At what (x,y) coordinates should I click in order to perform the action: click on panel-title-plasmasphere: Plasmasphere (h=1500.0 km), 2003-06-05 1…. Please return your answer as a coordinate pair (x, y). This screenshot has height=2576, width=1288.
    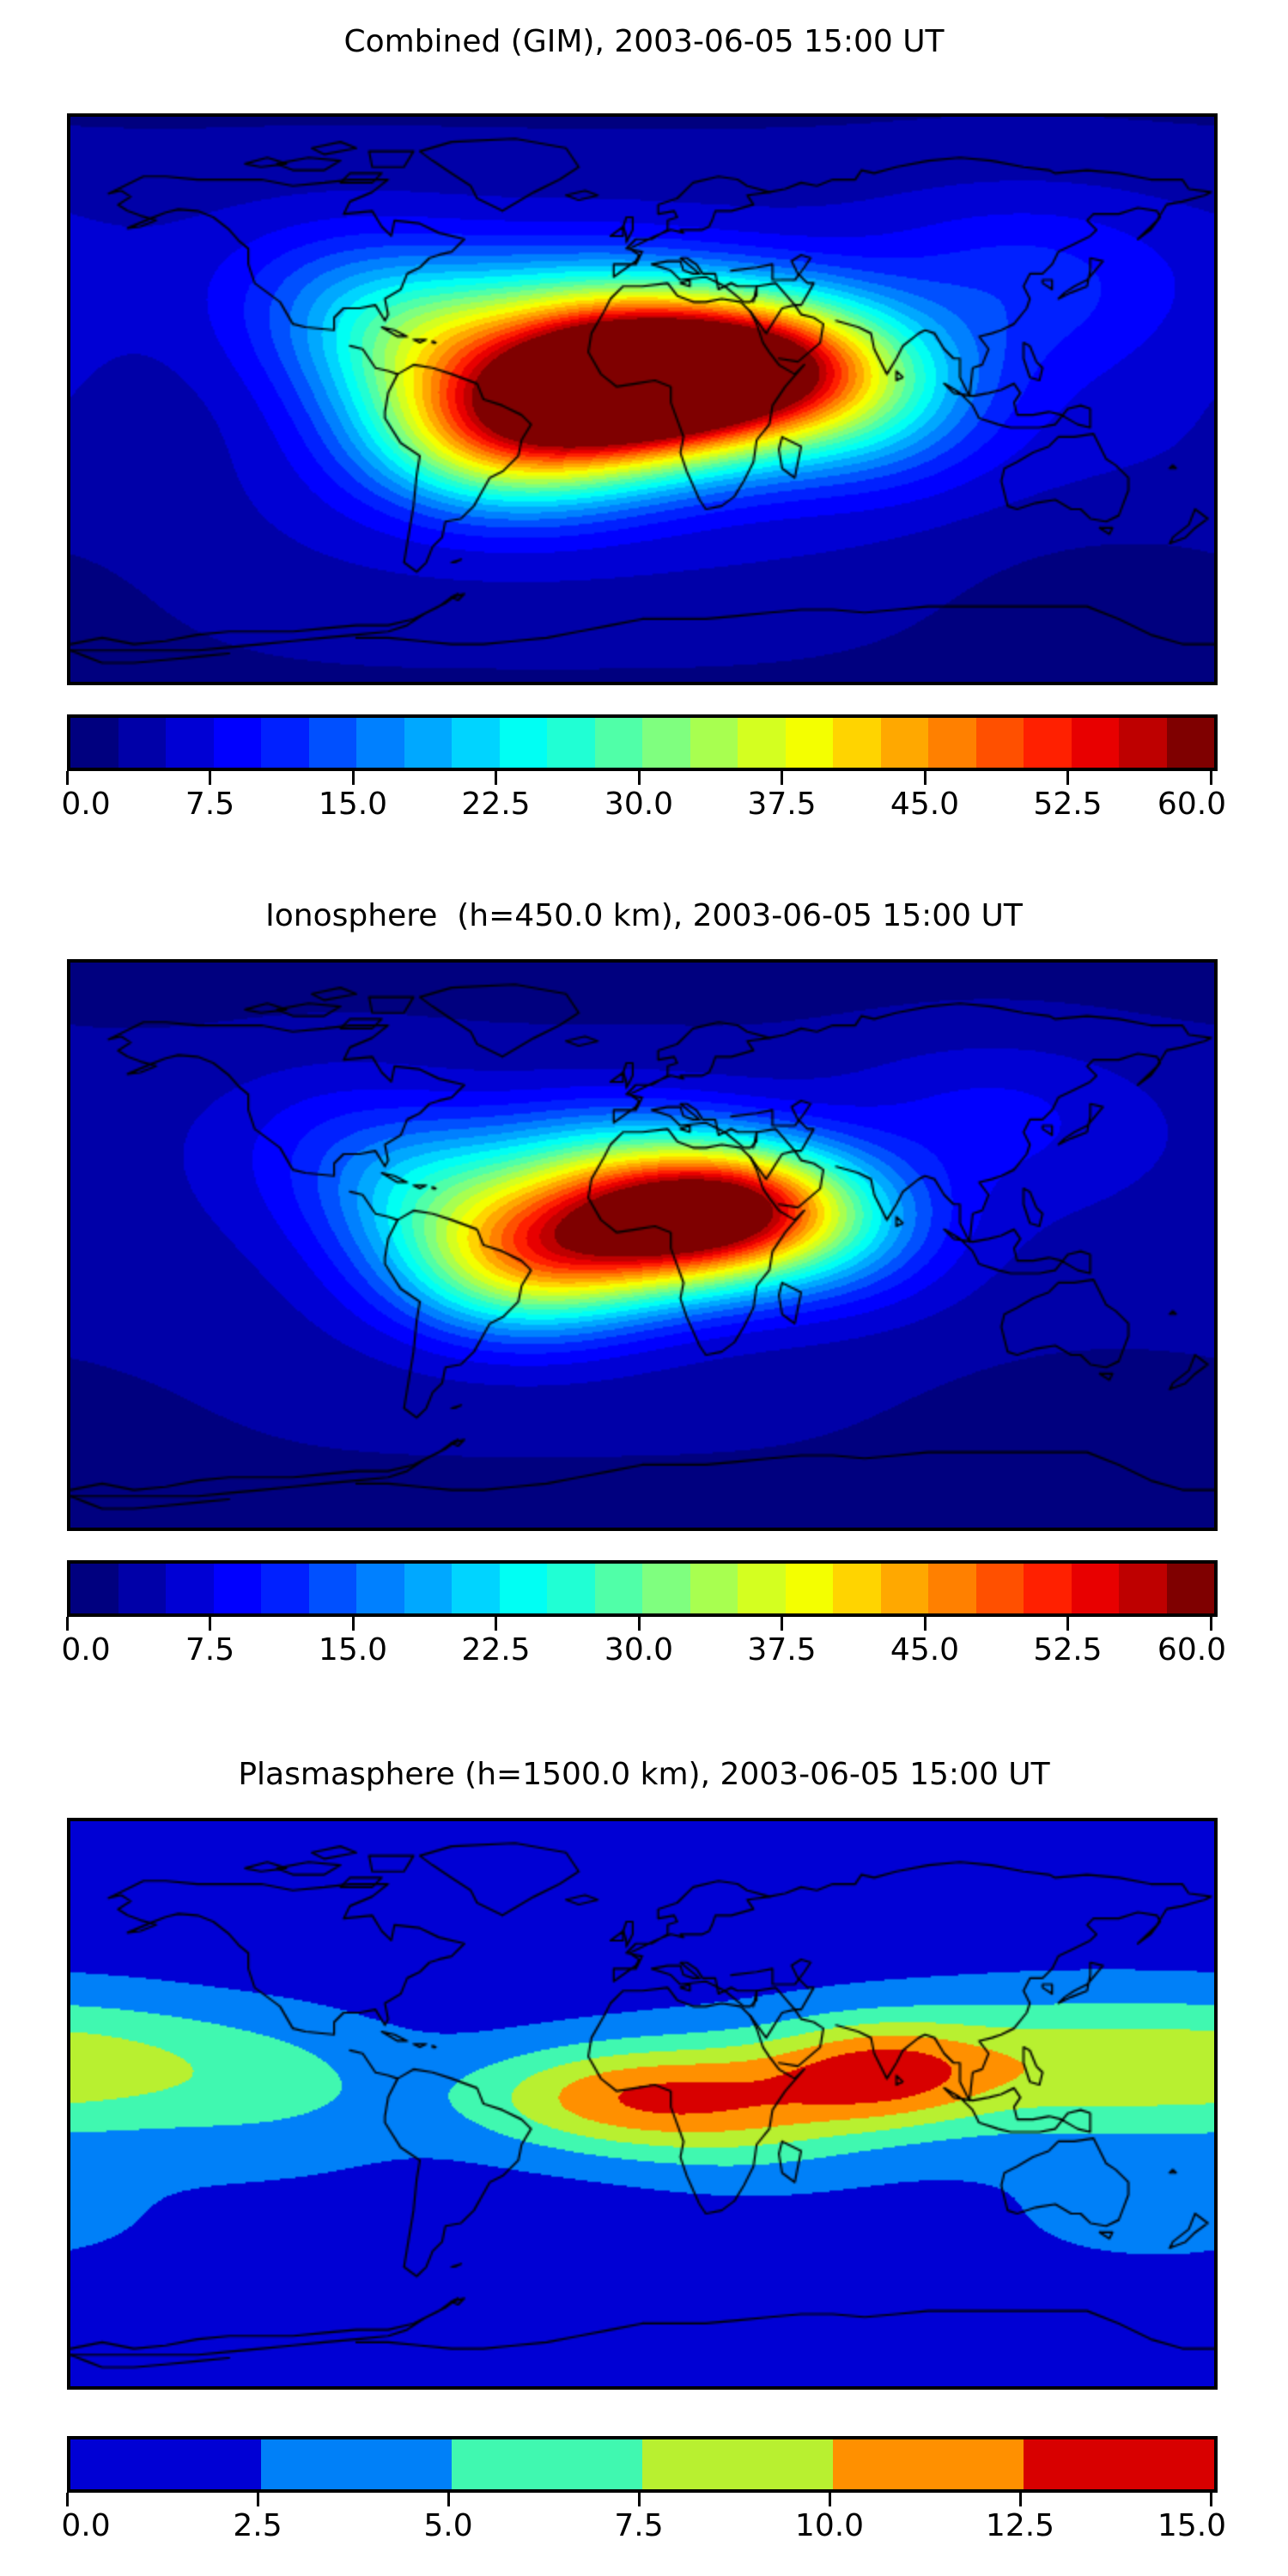
    Looking at the image, I should click on (644, 1775).